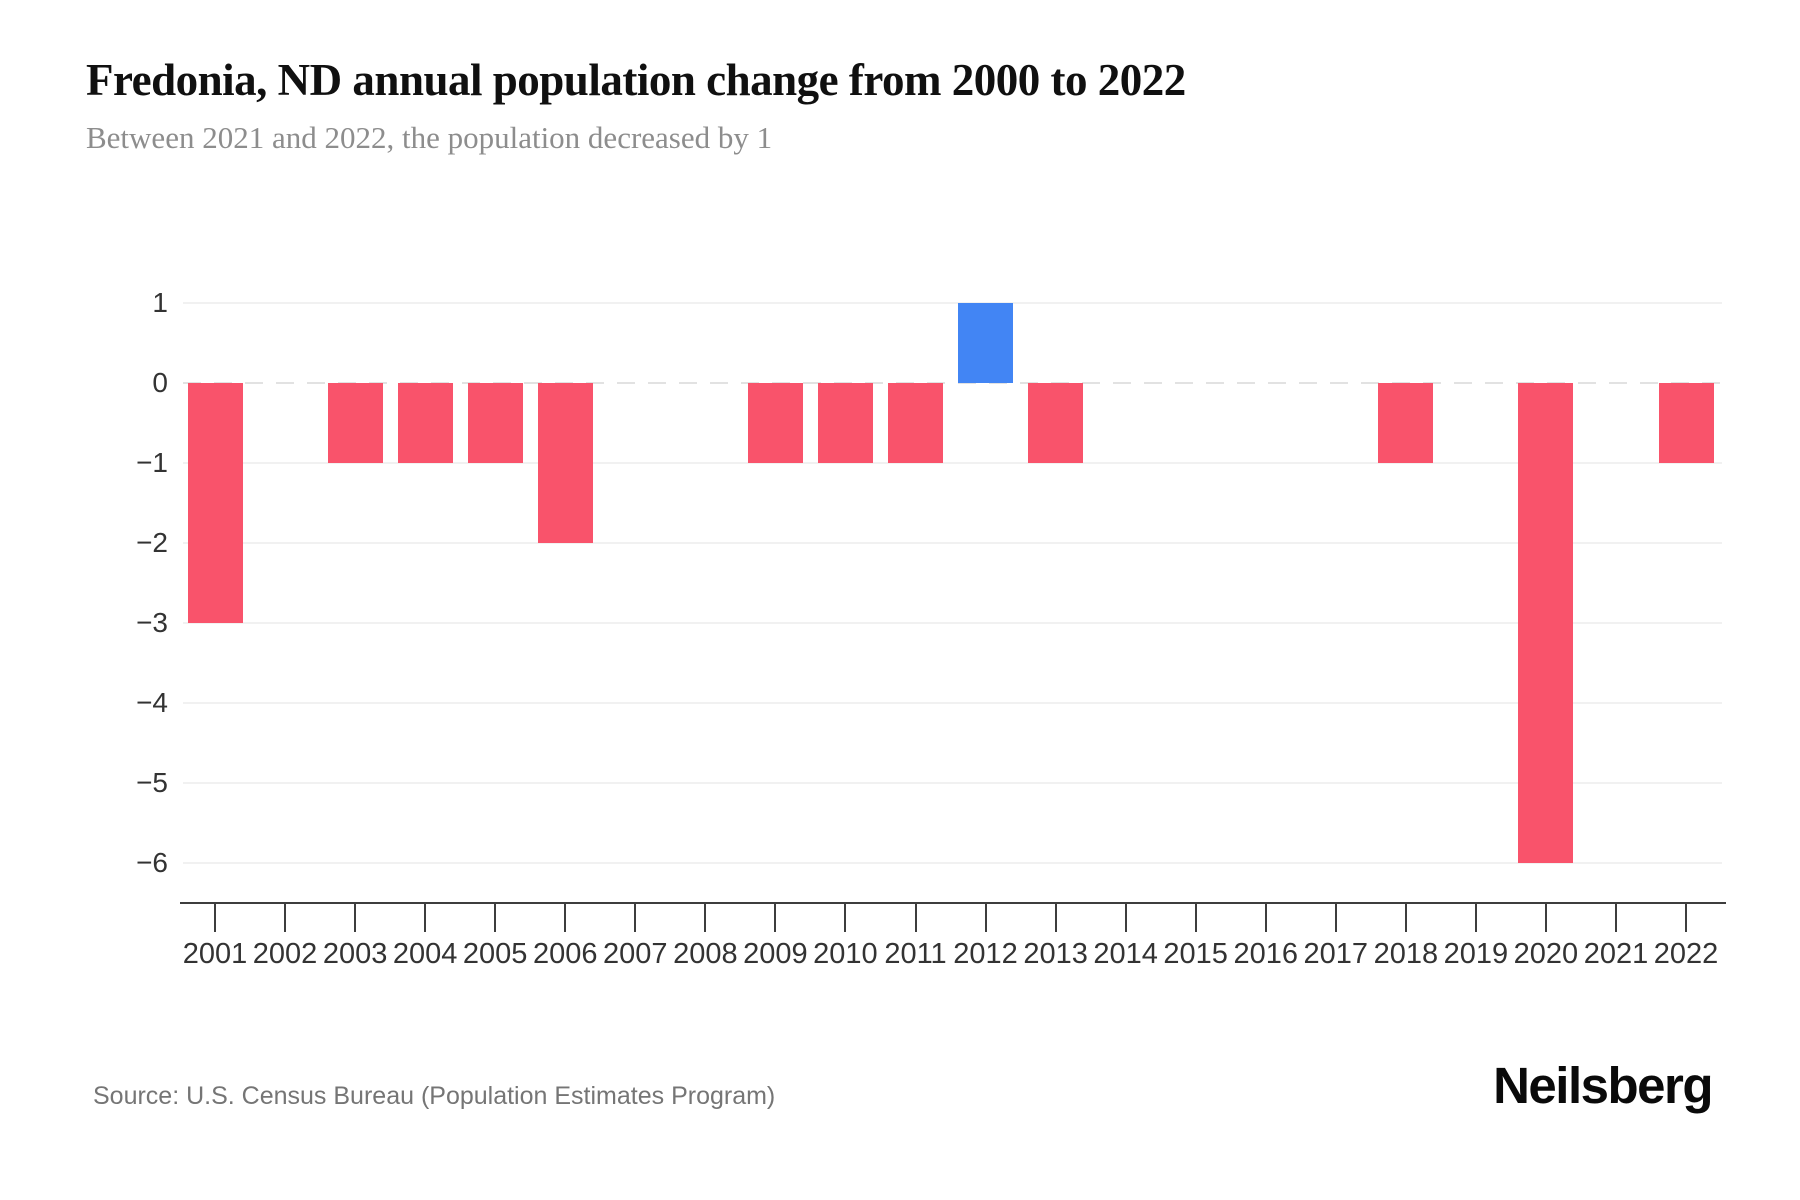 The image size is (1800, 1200). I want to click on x-axis-label-2001: 2001, so click(215, 954).